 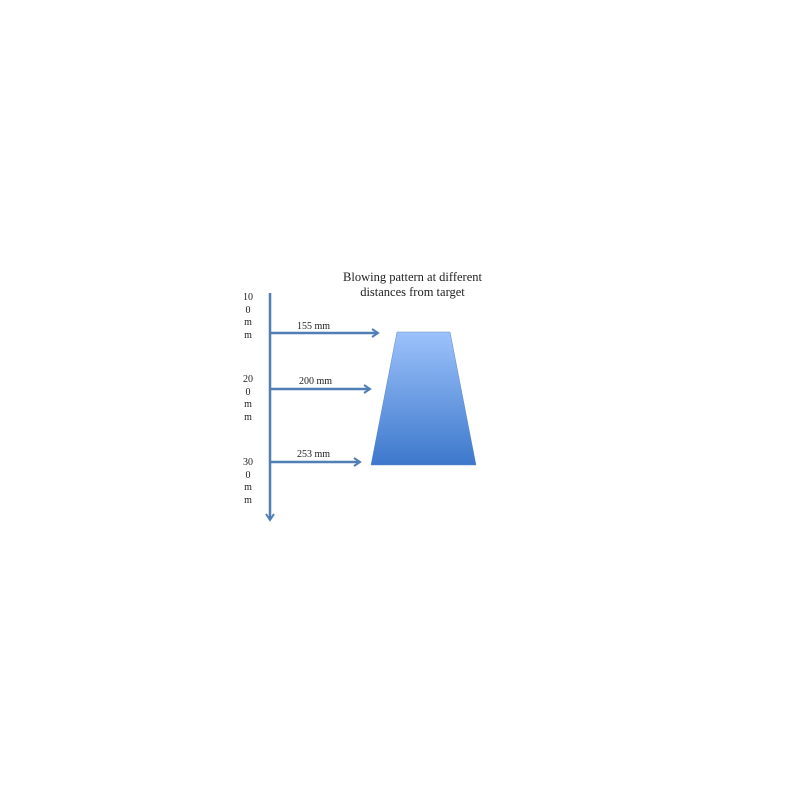 I want to click on distance-label-200mm: 200mm, so click(x=248, y=398).